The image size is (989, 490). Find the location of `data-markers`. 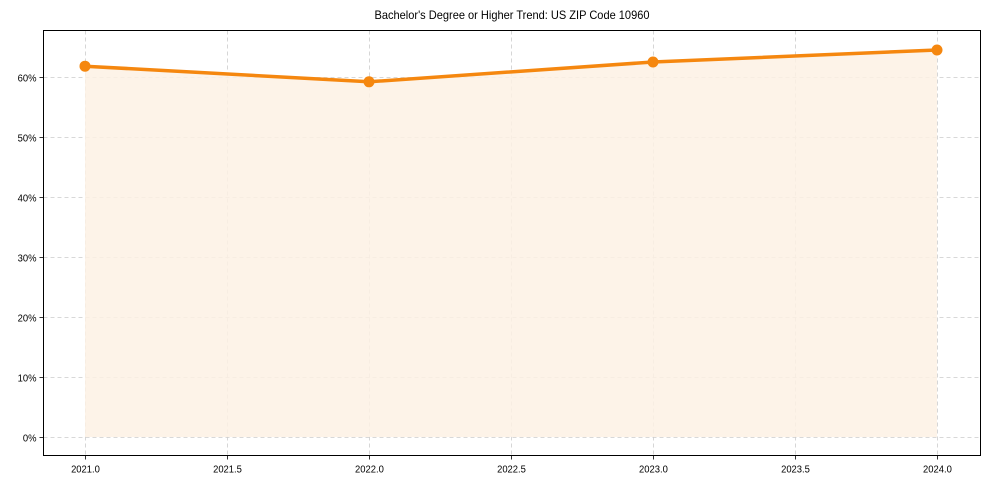

data-markers is located at coordinates (511, 66).